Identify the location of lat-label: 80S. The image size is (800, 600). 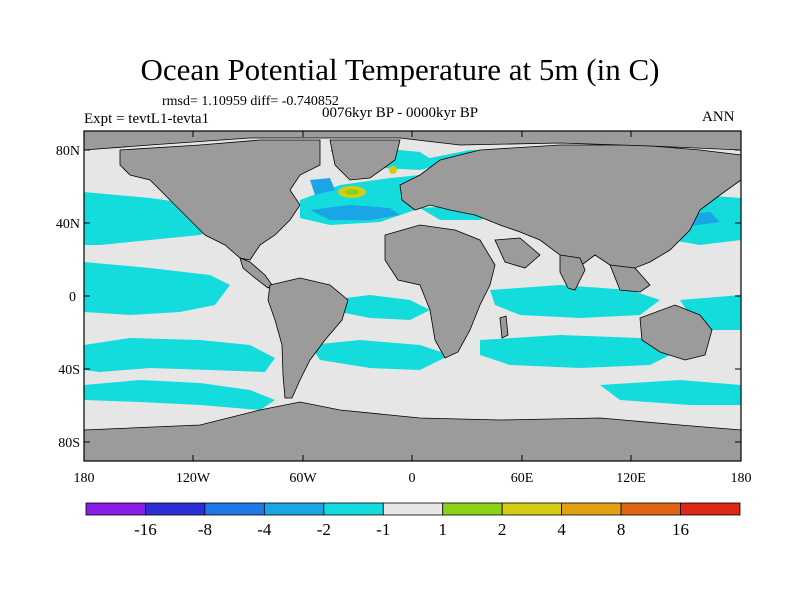
(69, 443).